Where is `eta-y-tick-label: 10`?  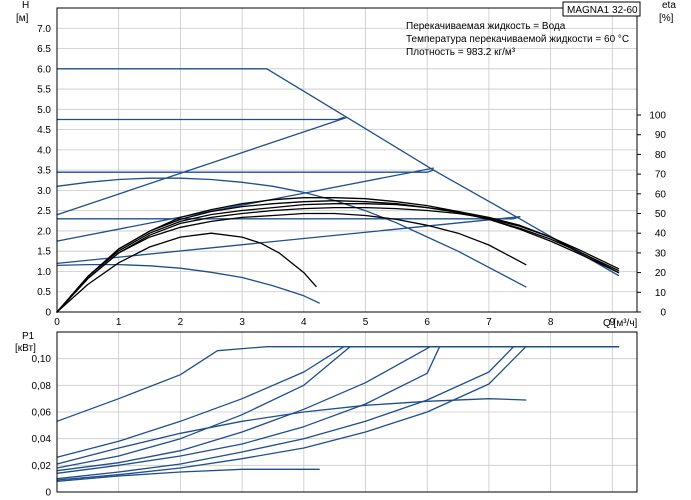
eta-y-tick-label: 10 is located at coordinates (661, 293).